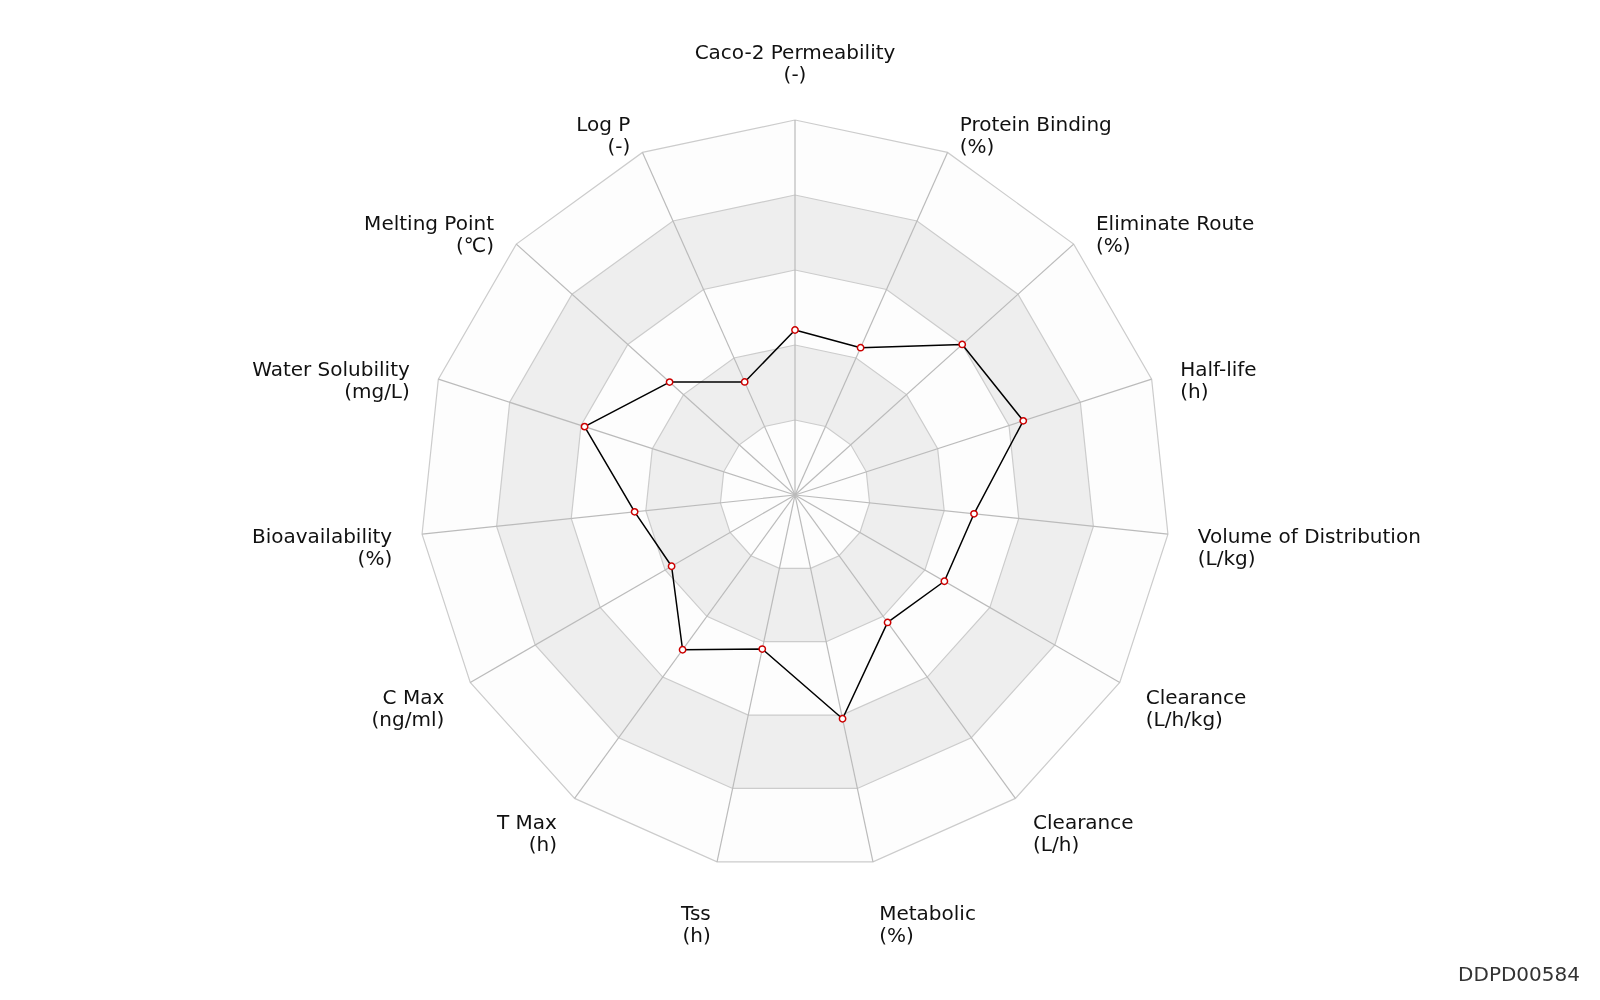 This screenshot has width=1600, height=1000. What do you see at coordinates (1218, 379) in the screenshot?
I see `spoke-label: Half-life (h)` at bounding box center [1218, 379].